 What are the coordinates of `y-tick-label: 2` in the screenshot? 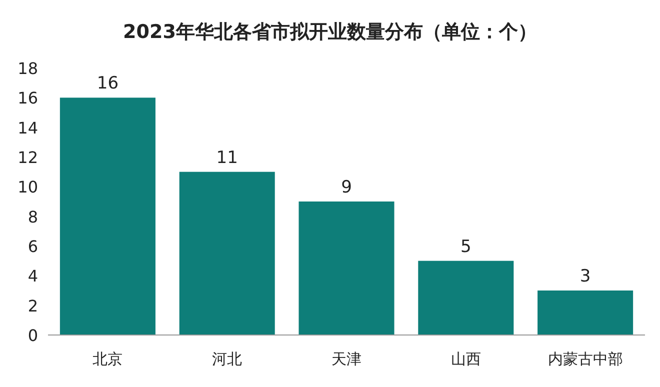 It's located at (33, 306).